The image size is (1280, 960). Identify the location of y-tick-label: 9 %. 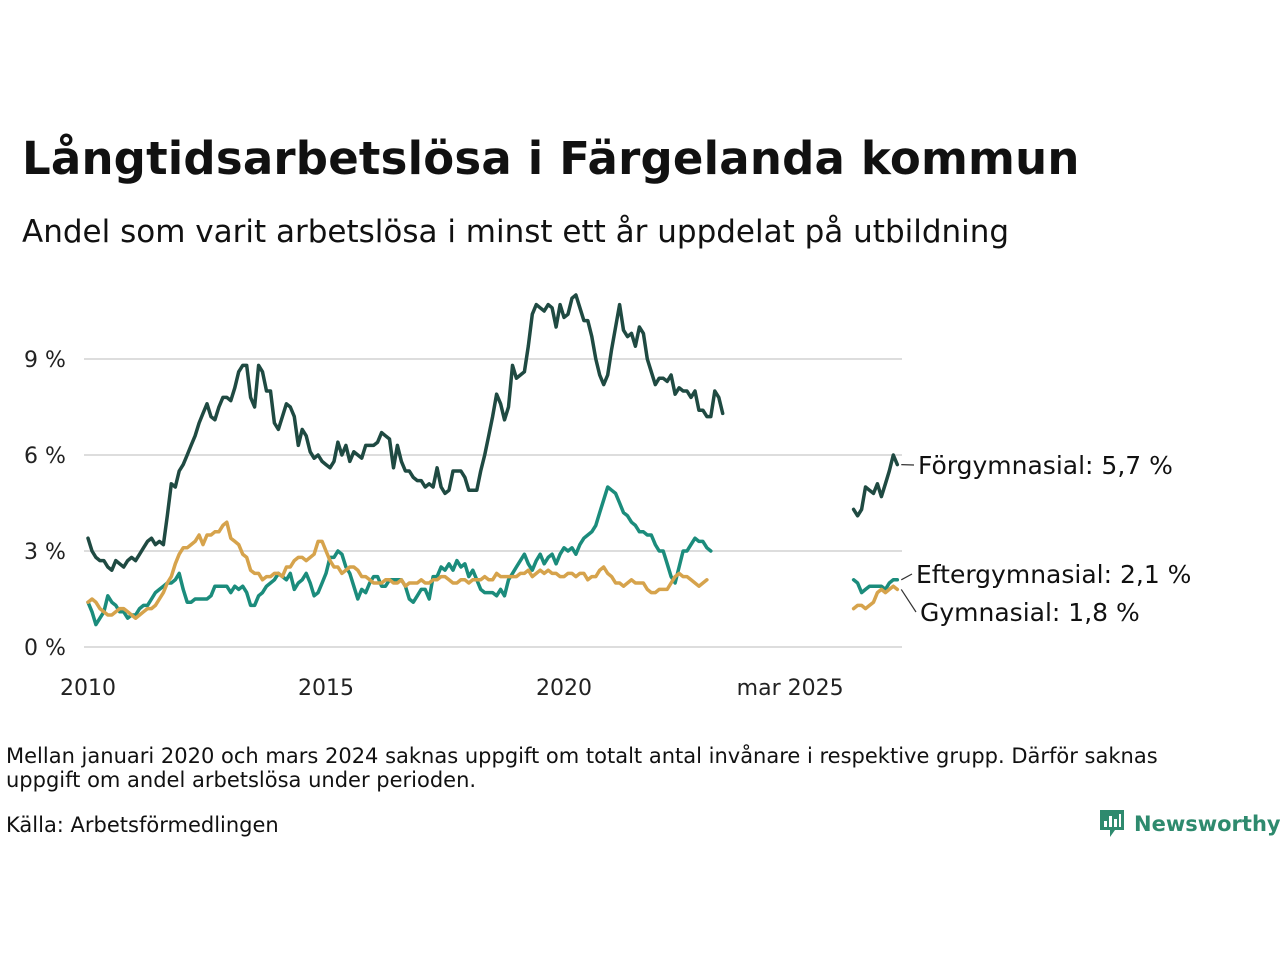
(45, 360).